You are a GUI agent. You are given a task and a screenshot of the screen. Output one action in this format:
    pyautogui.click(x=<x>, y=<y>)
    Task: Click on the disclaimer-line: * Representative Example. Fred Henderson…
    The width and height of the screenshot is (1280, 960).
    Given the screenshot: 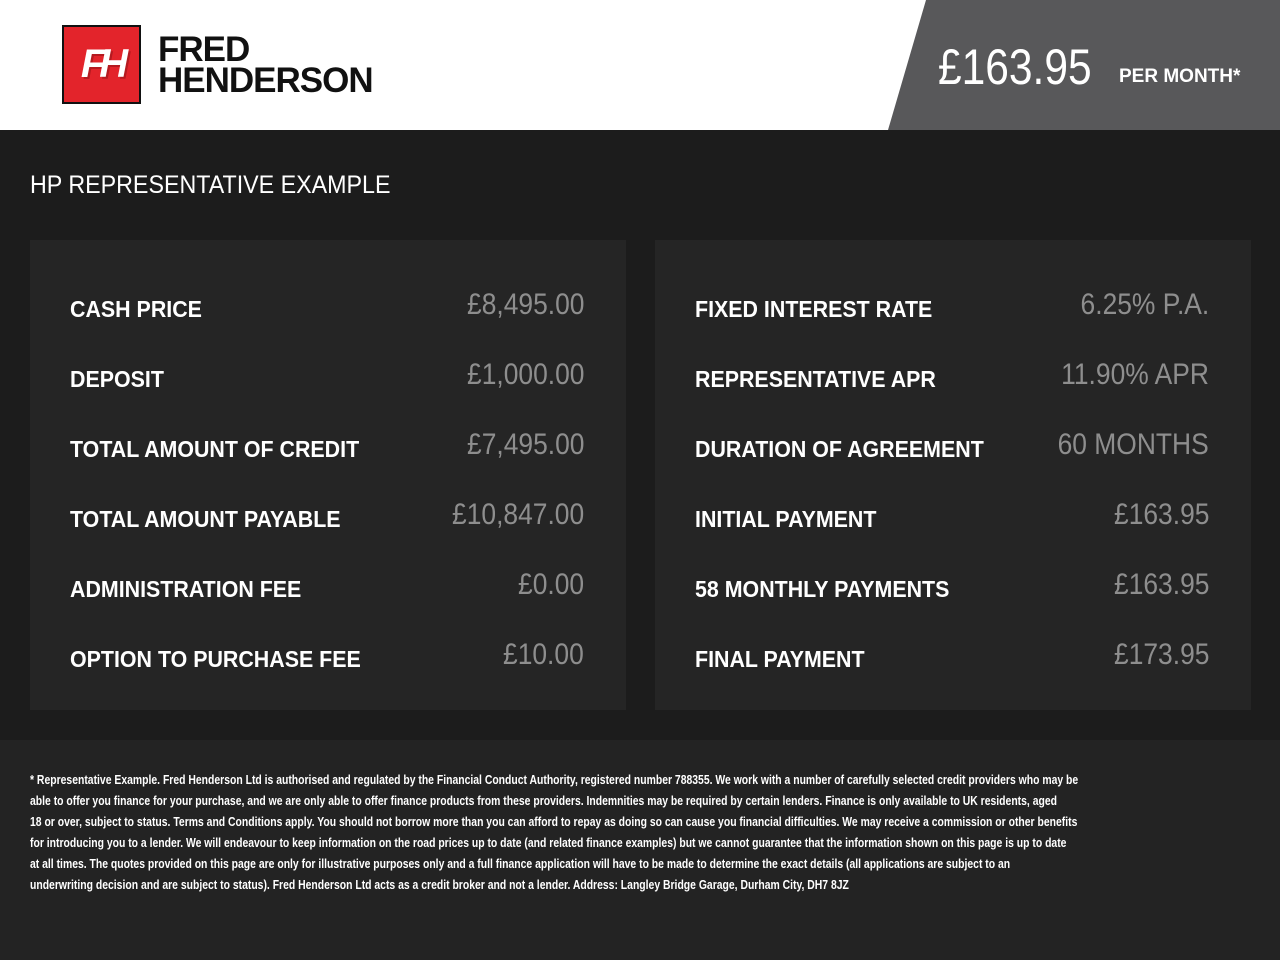 What is the action you would take?
    pyautogui.click(x=554, y=779)
    